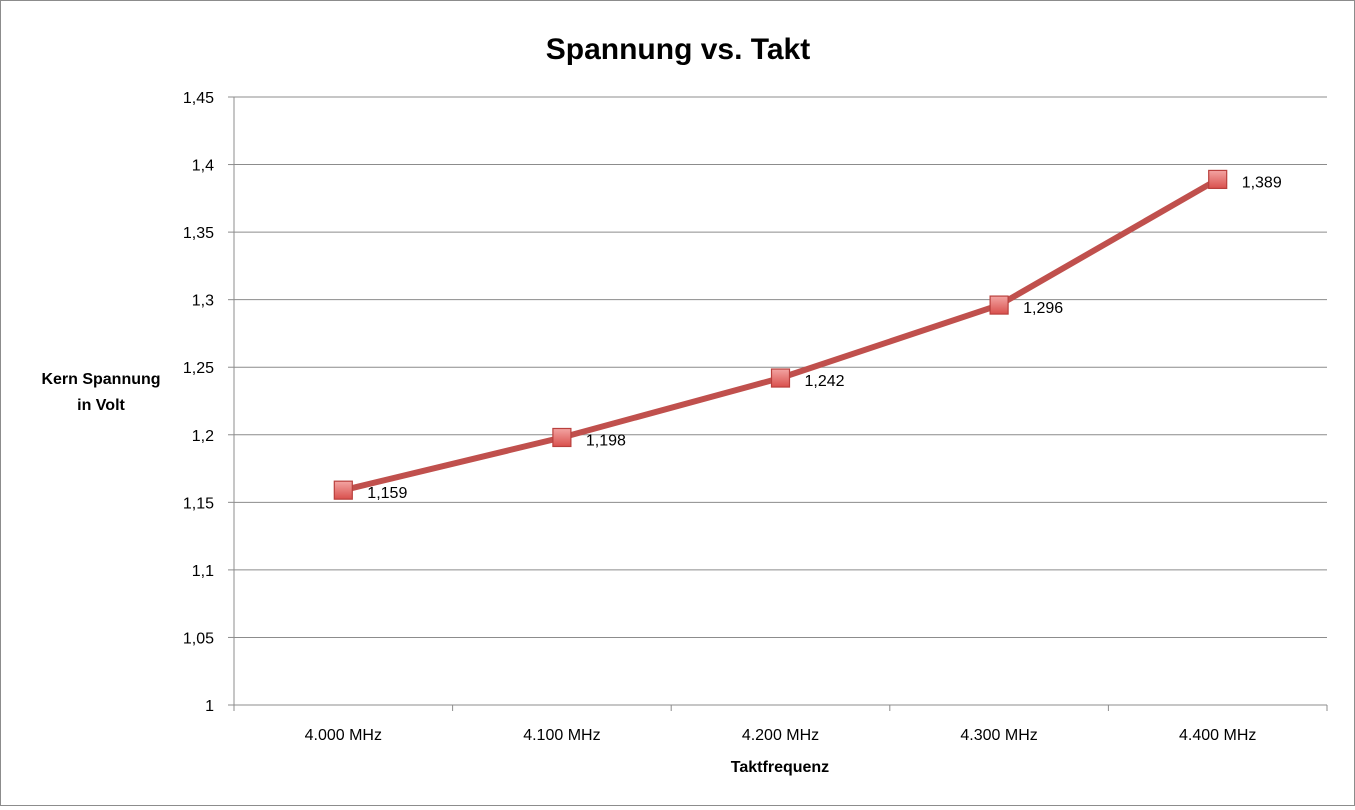 Image resolution: width=1355 pixels, height=810 pixels. Describe the element at coordinates (561, 735) in the screenshot. I see `x-tick-label: 4.100 MHz` at that location.